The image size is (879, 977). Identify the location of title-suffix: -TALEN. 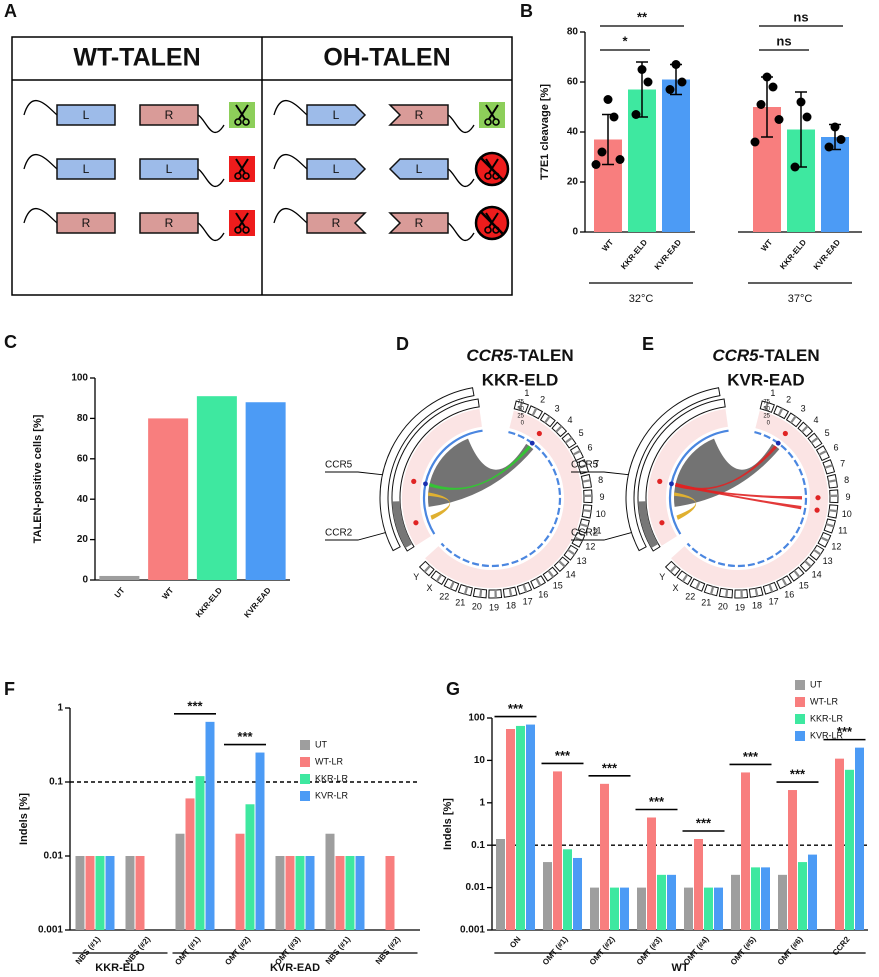
(543, 355).